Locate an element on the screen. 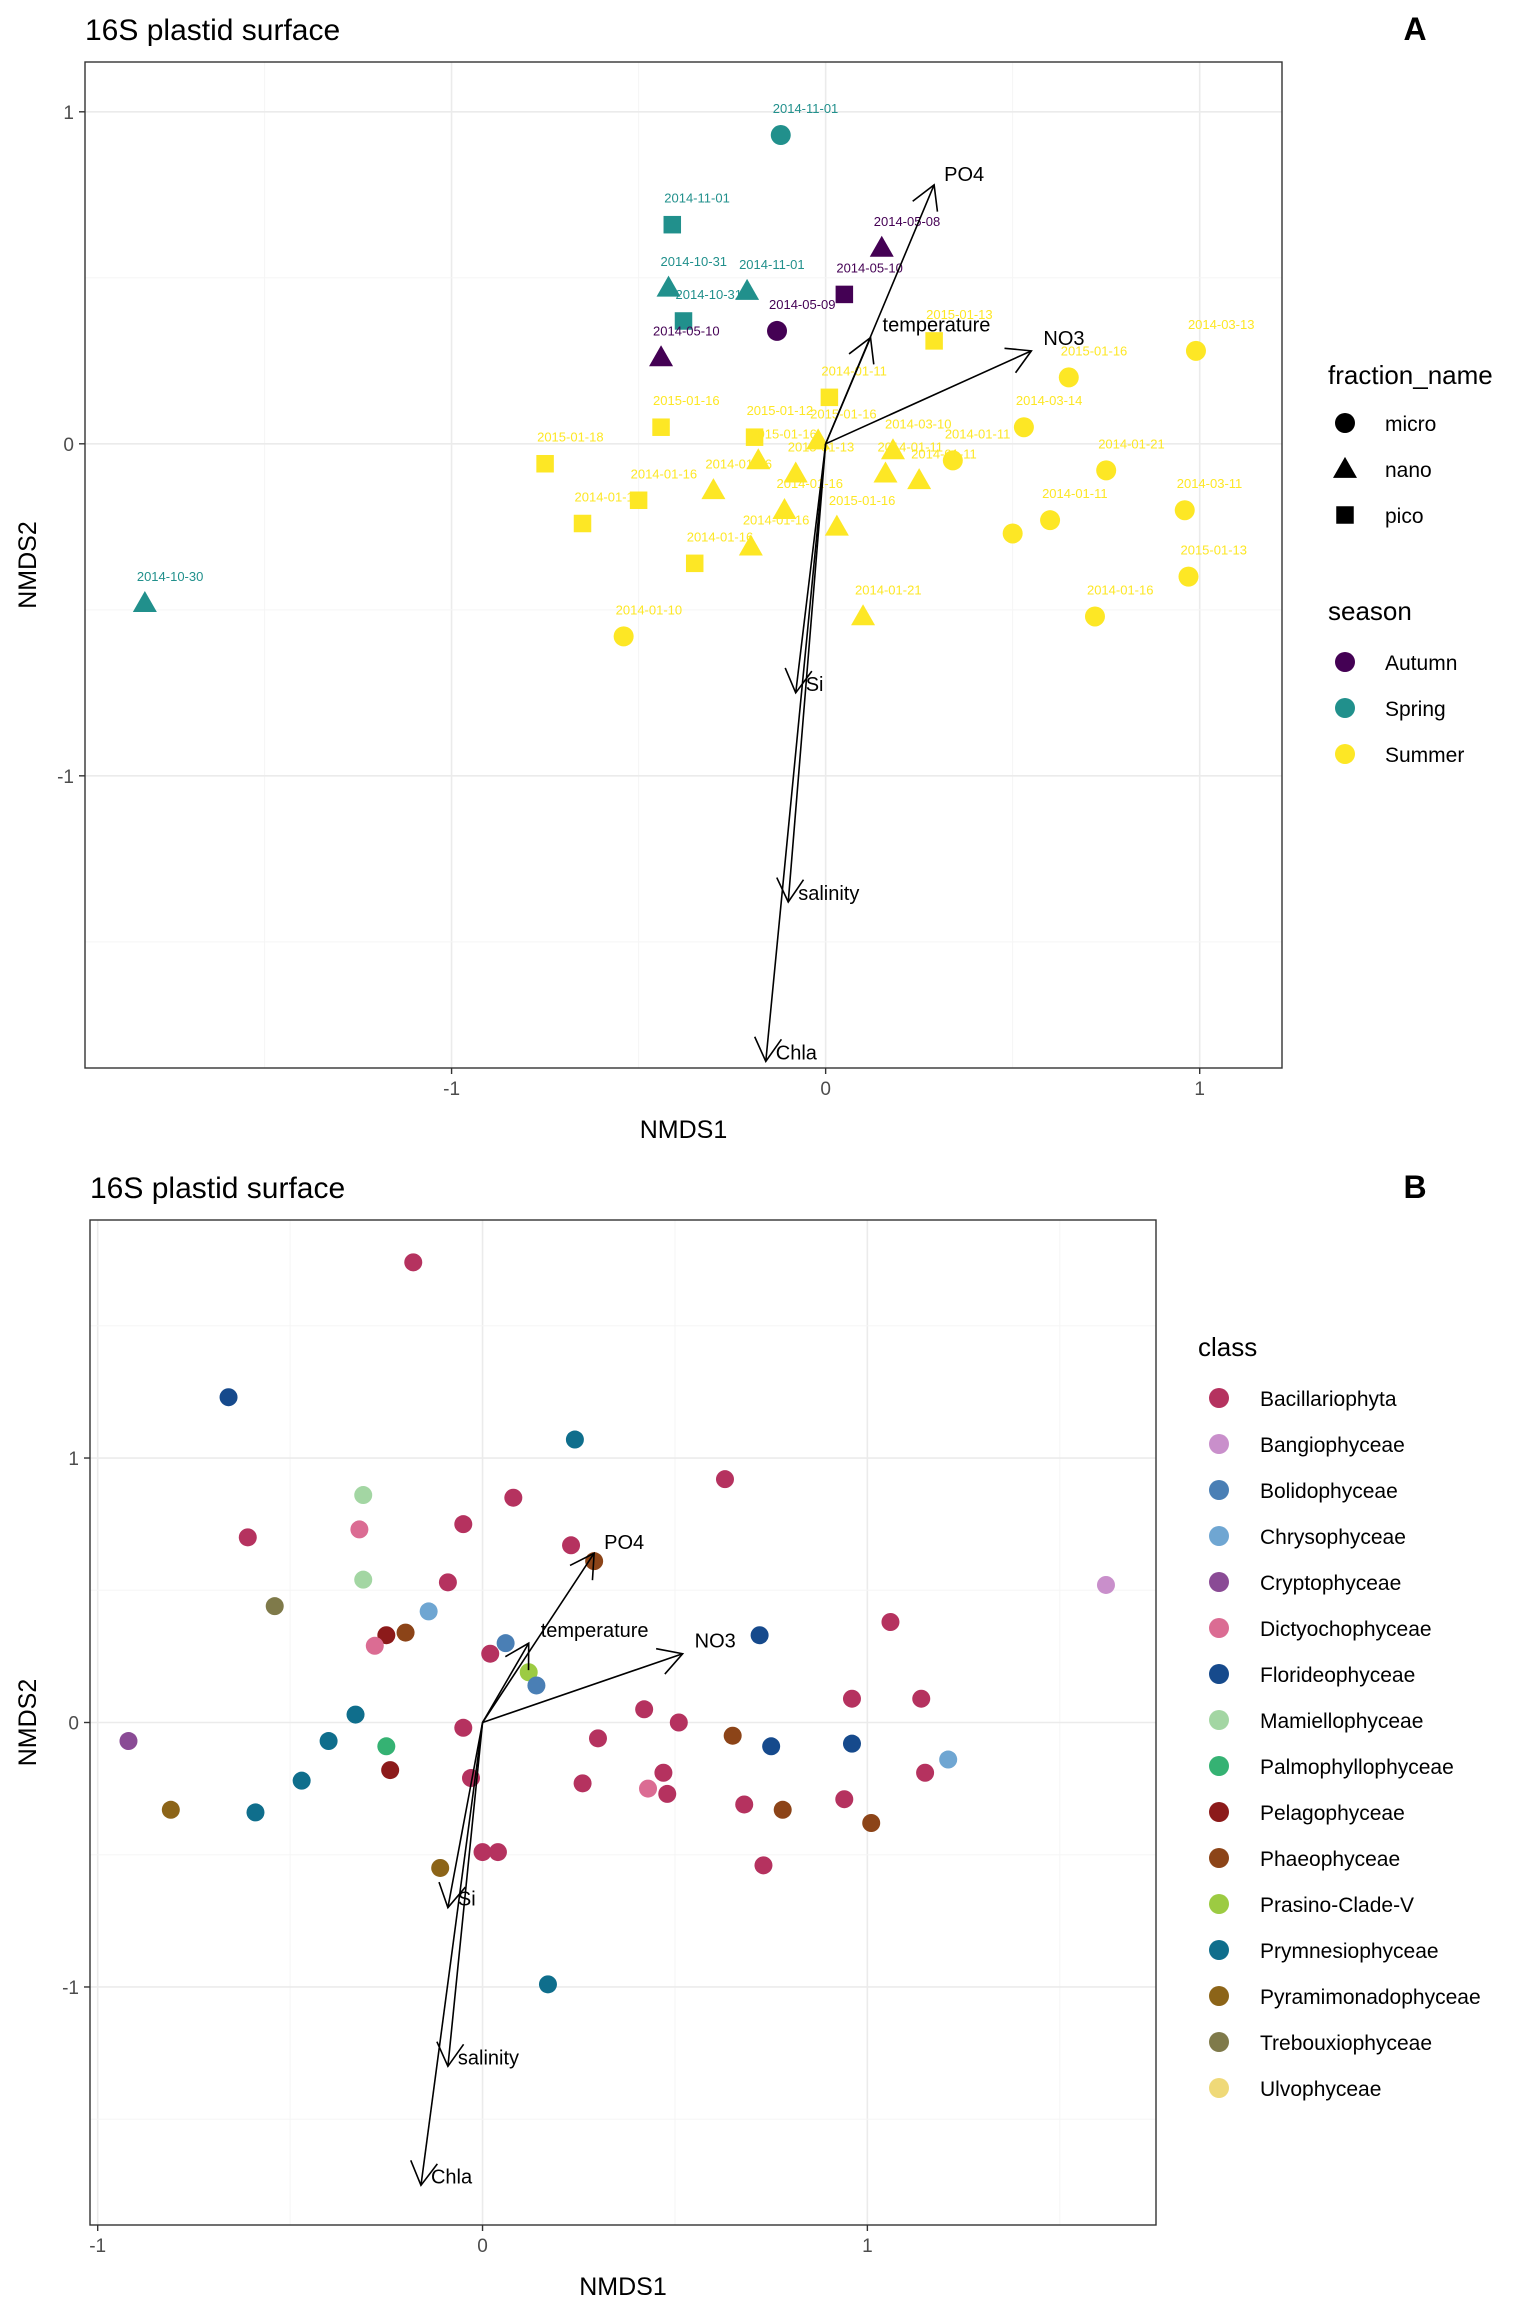 The width and height of the screenshot is (1536, 2309). legend-label: Palmophyllophyceae is located at coordinates (1357, 1767).